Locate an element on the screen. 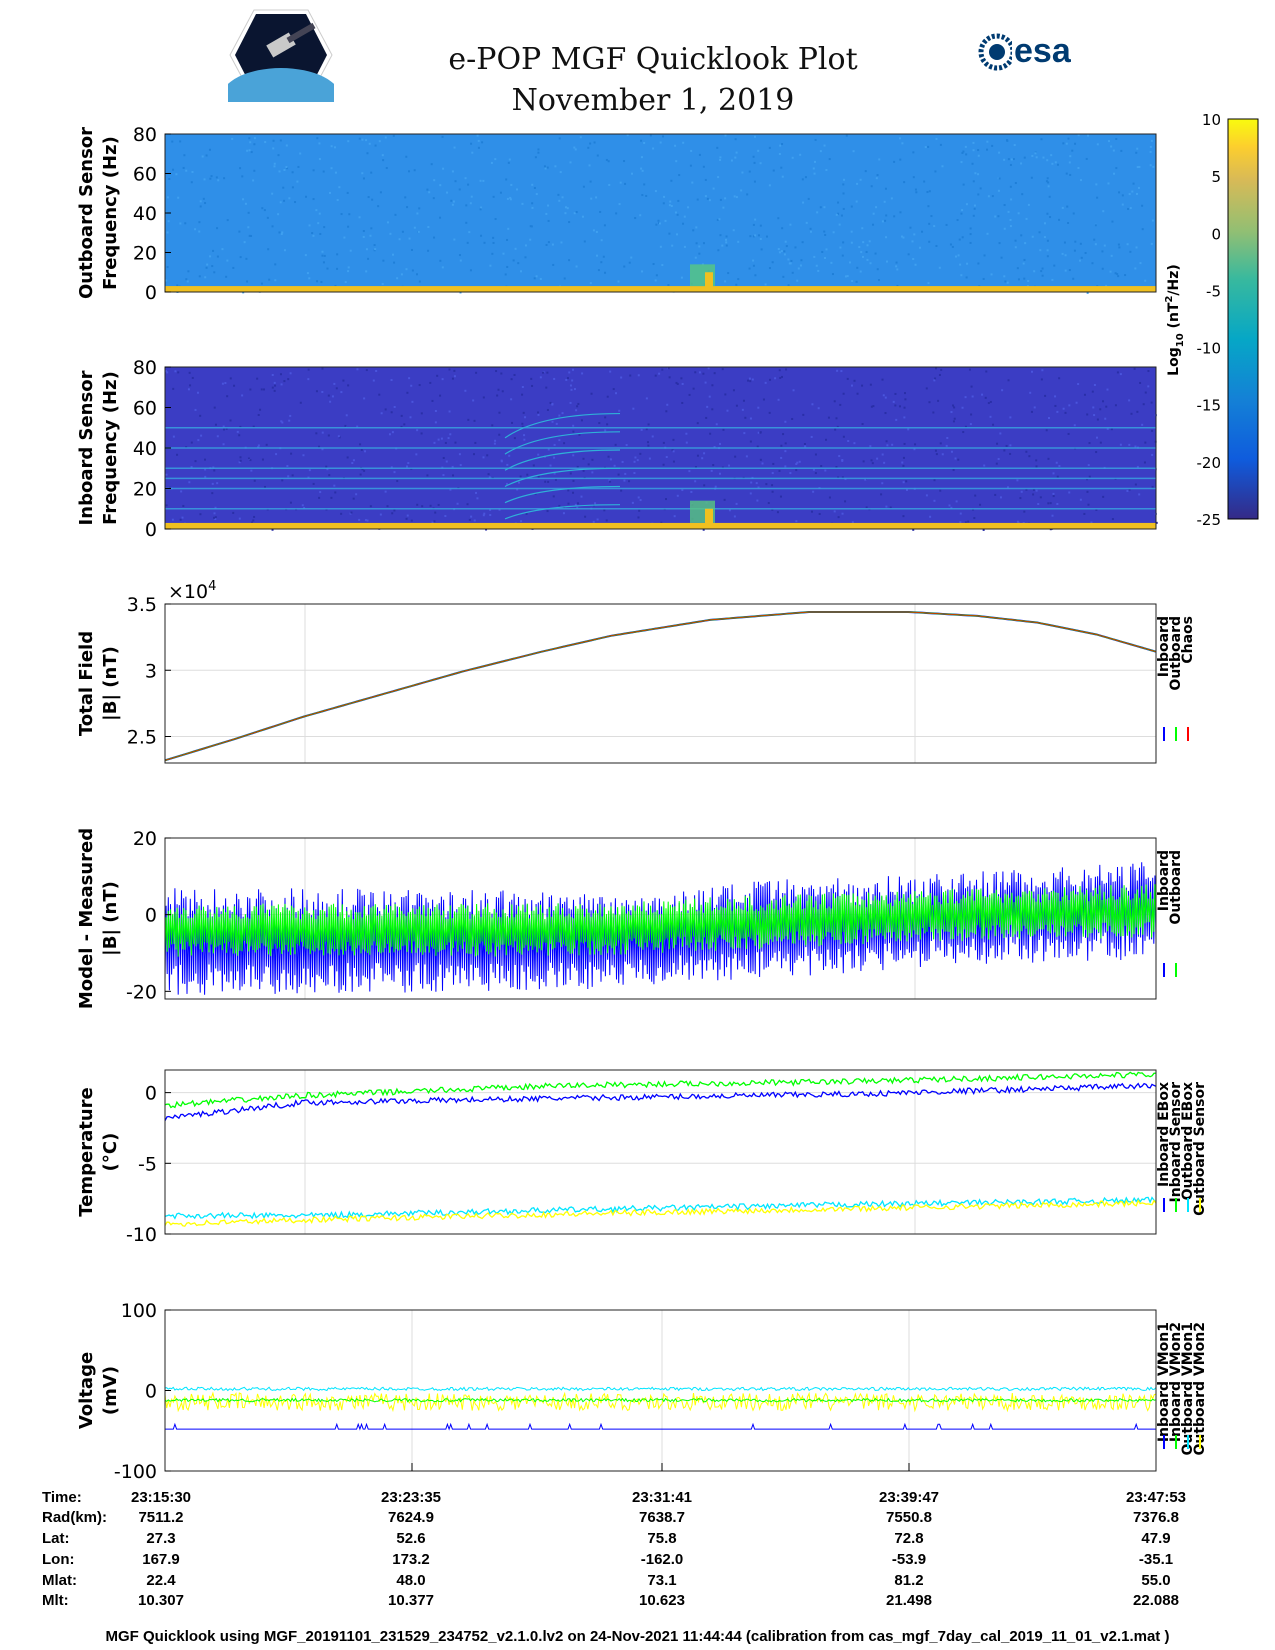 Image resolution: width=1275 pixels, height=1650 pixels. inboard-spectrogram-whistler-trace is located at coordinates (562, 443).